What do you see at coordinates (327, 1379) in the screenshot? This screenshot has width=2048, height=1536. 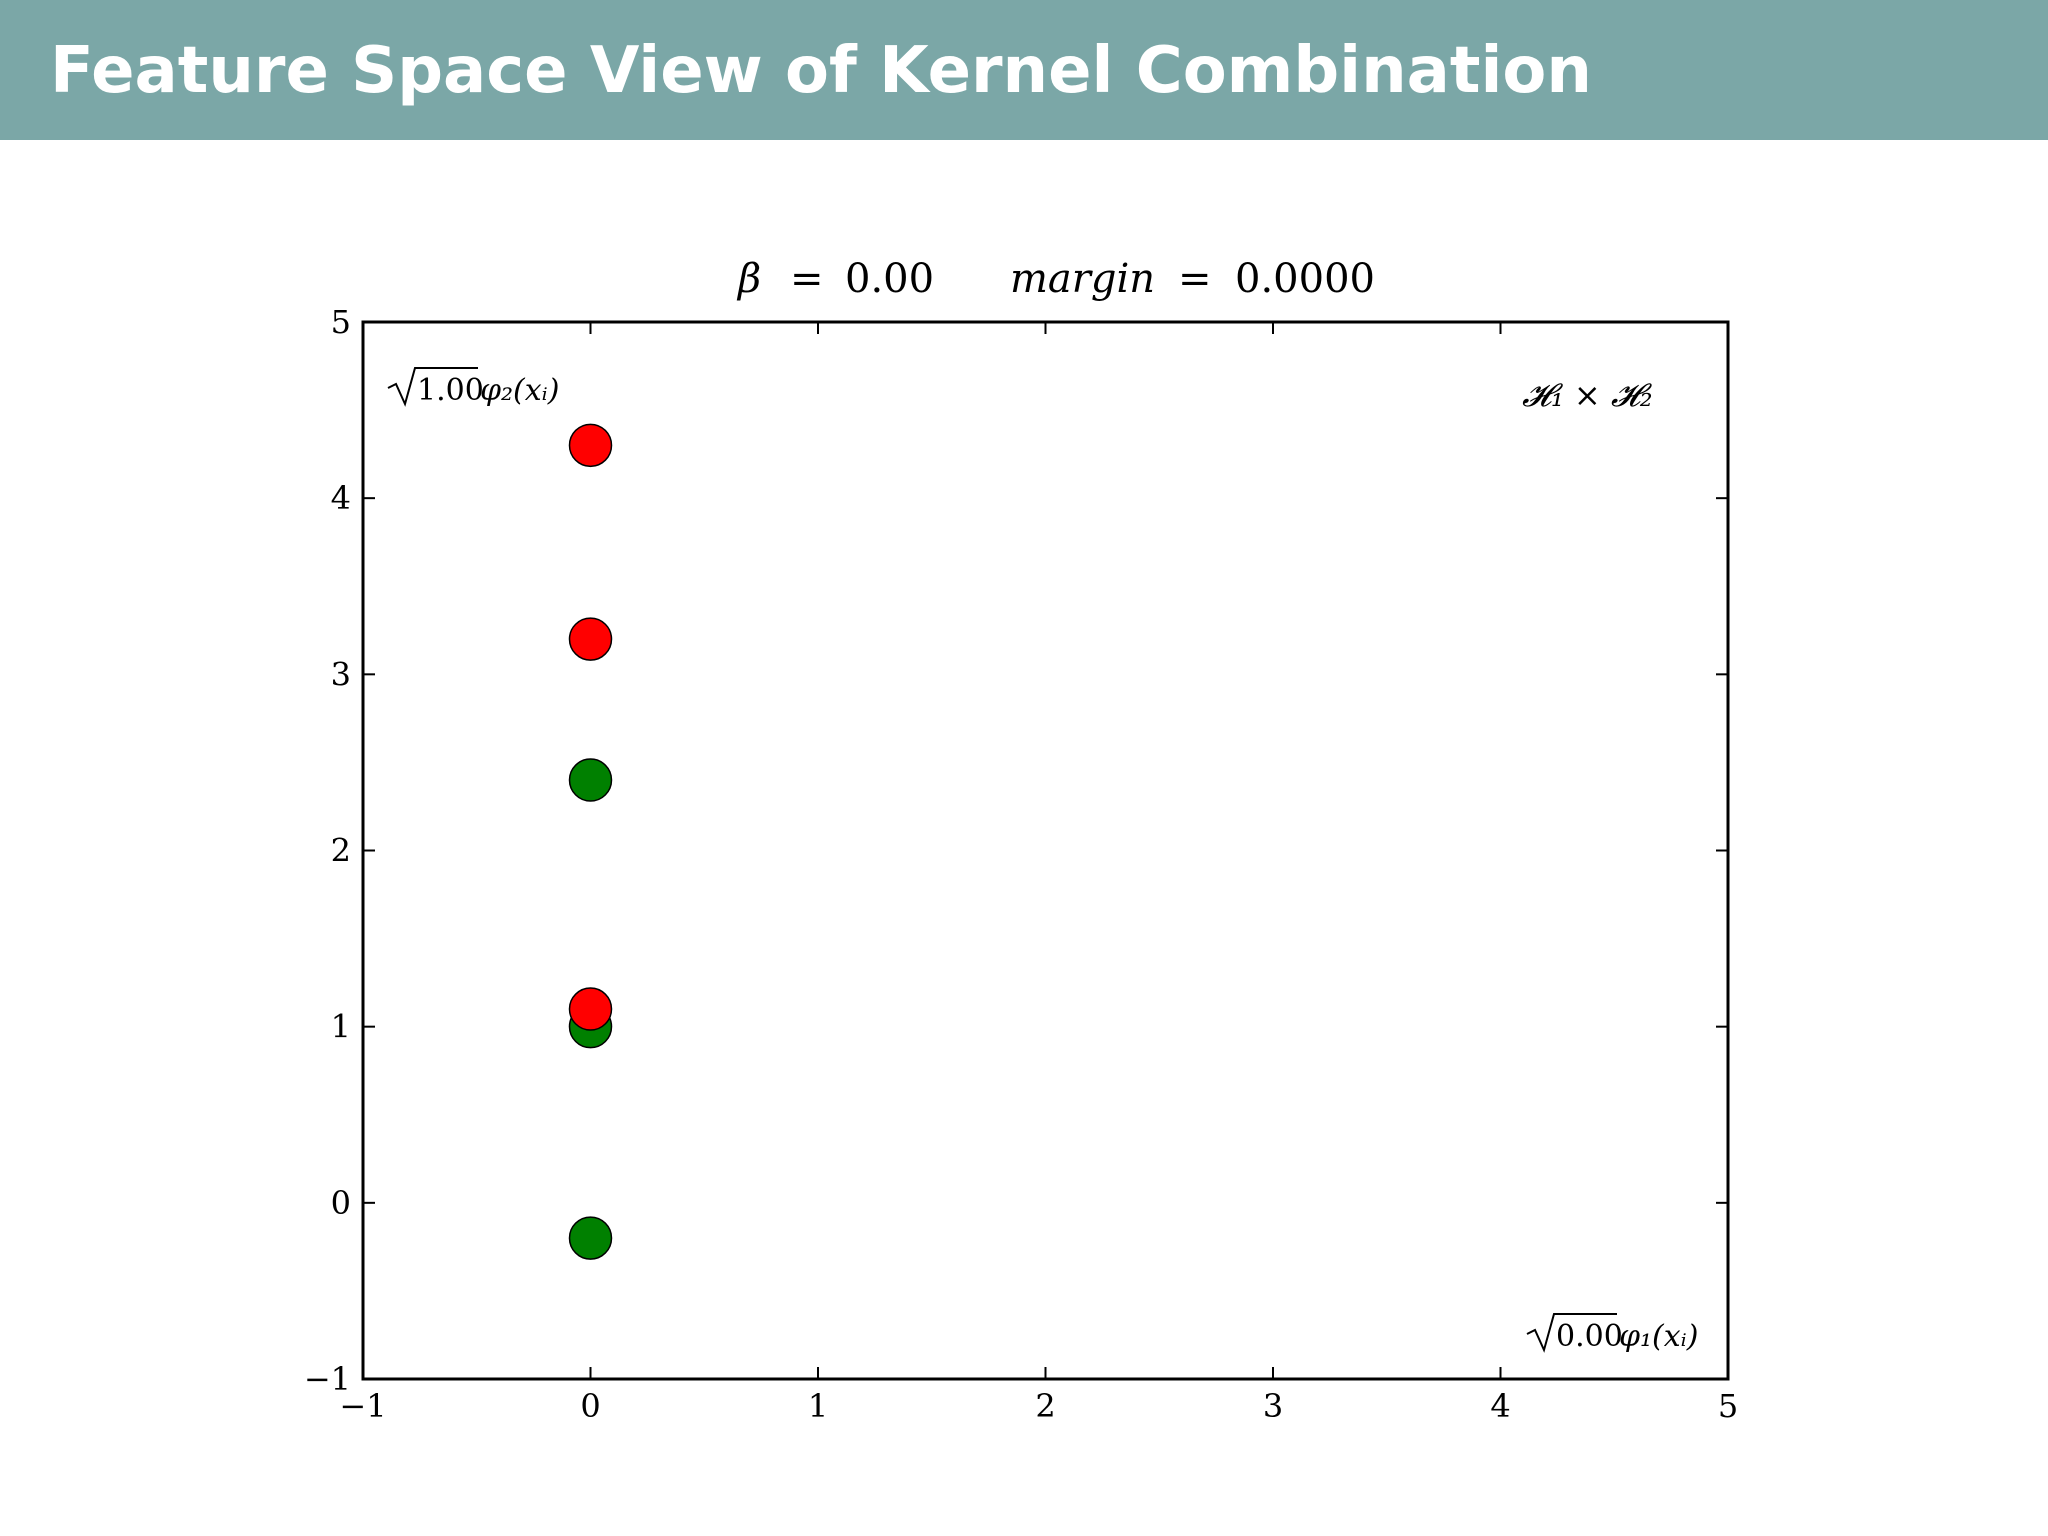 I see `y-tick-label: −1` at bounding box center [327, 1379].